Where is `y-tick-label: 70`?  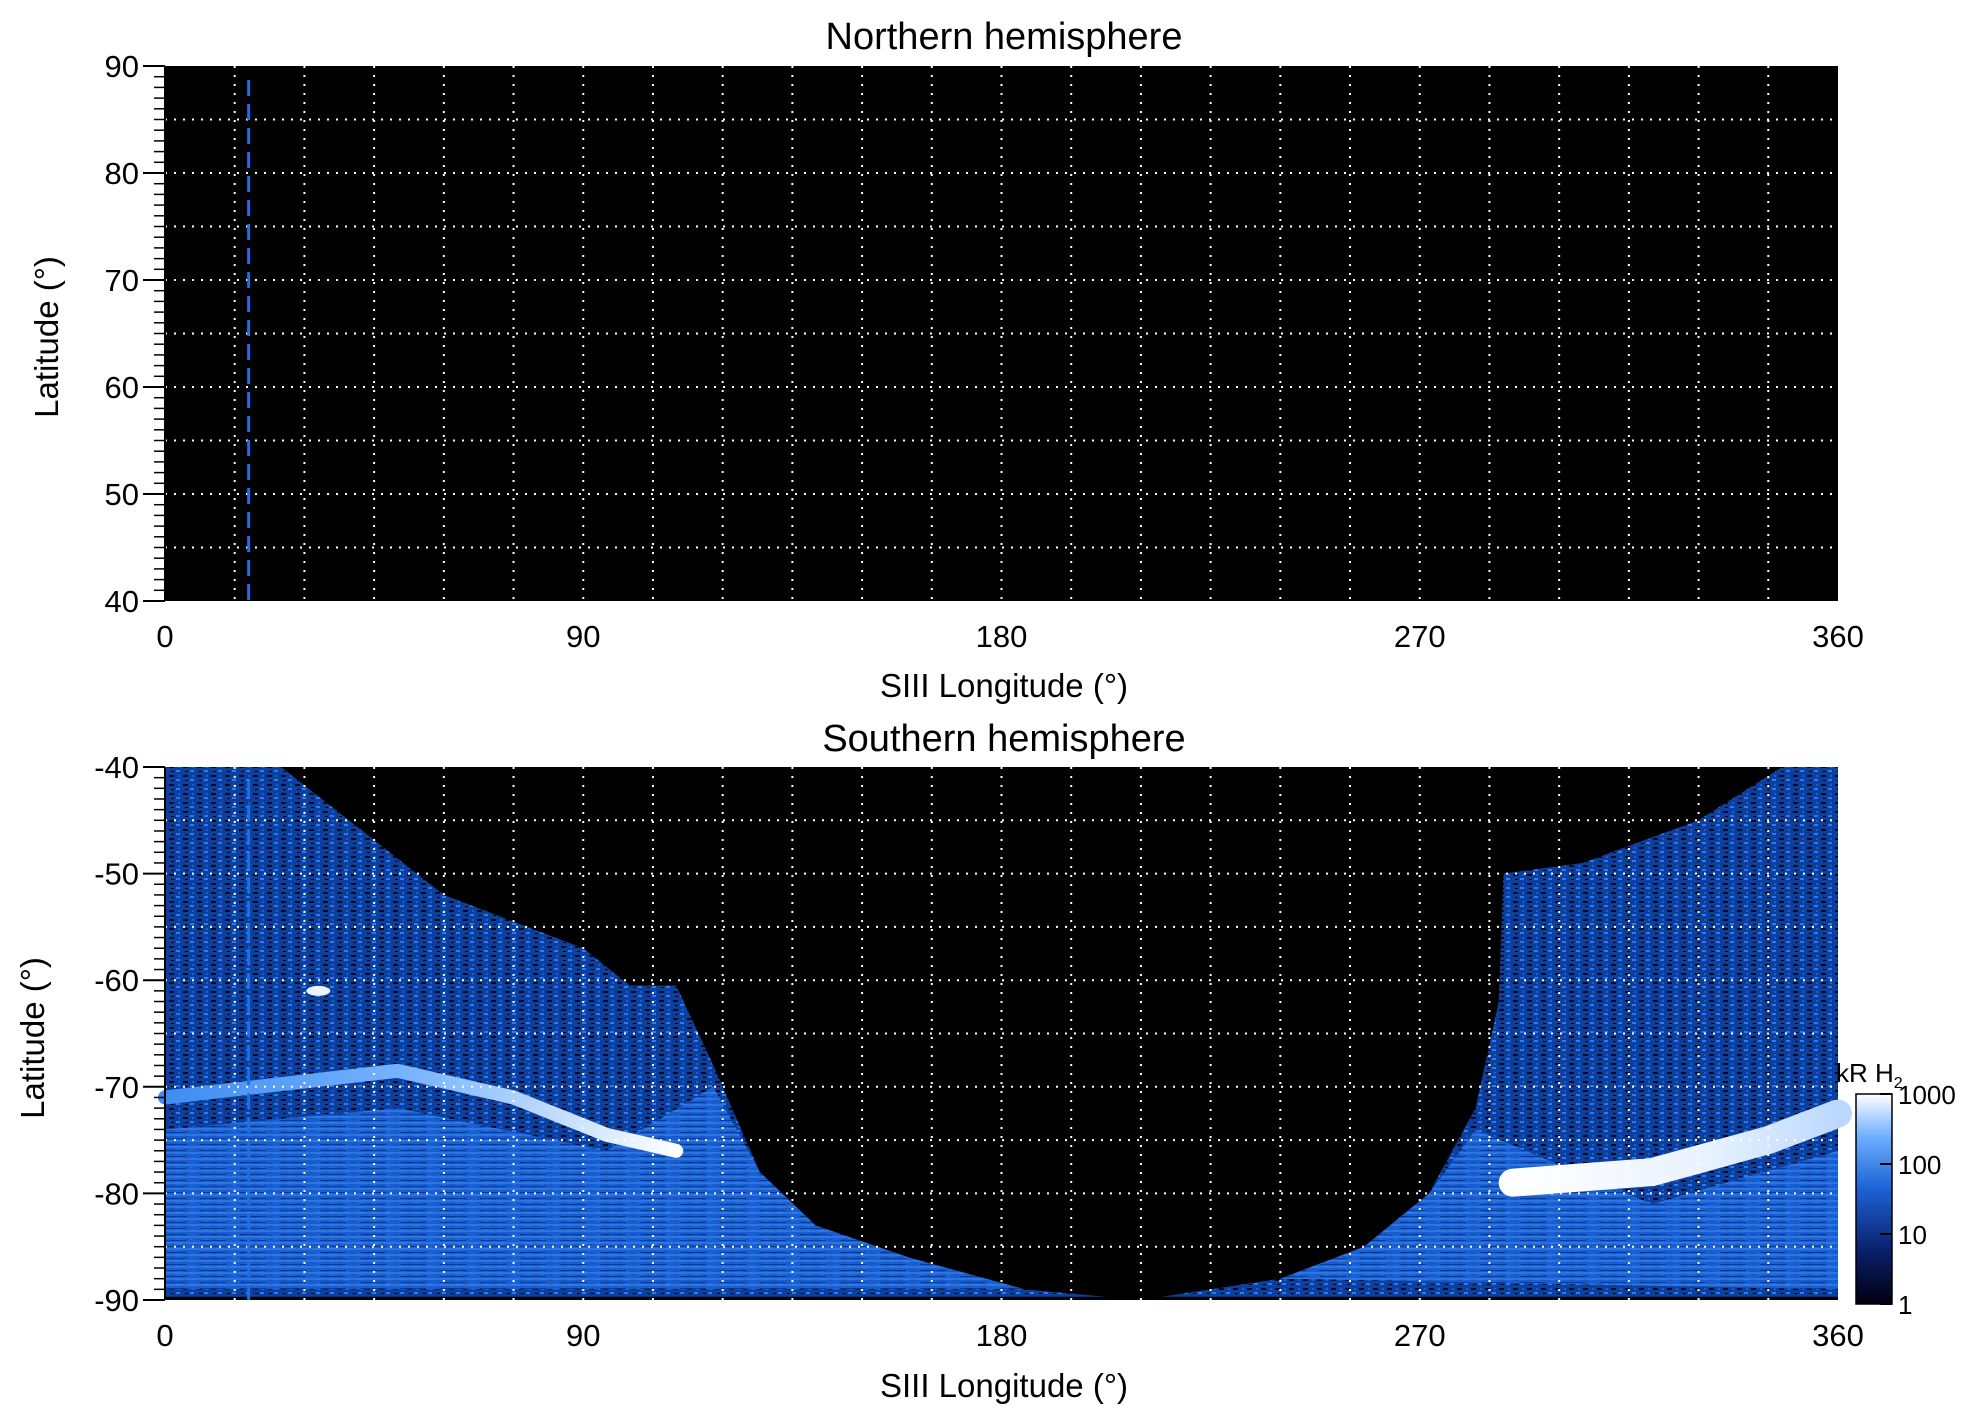
y-tick-label: 70 is located at coordinates (122, 280).